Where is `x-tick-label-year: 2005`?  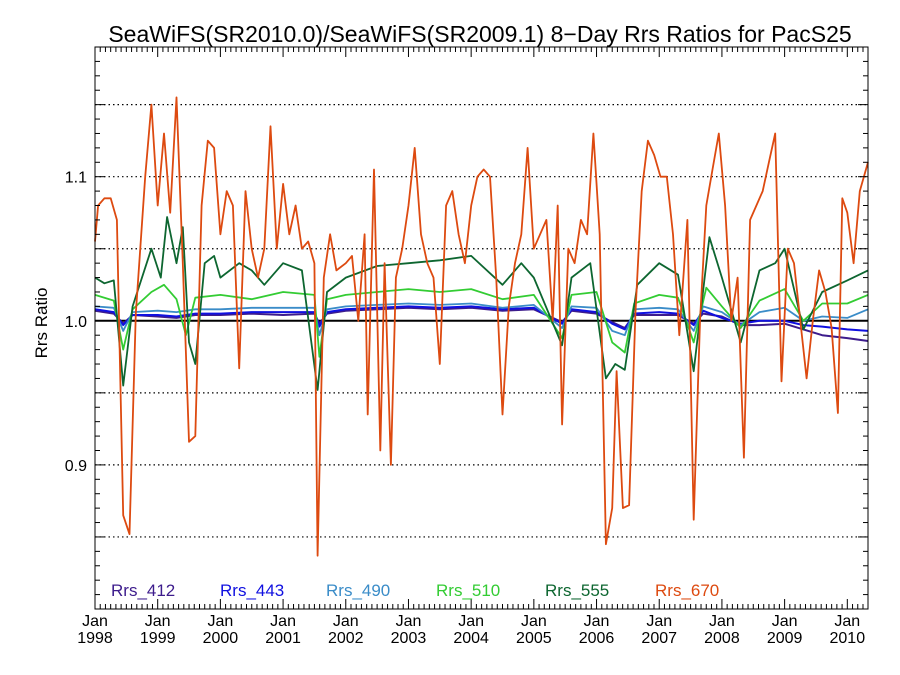
x-tick-label-year: 2005 is located at coordinates (534, 638).